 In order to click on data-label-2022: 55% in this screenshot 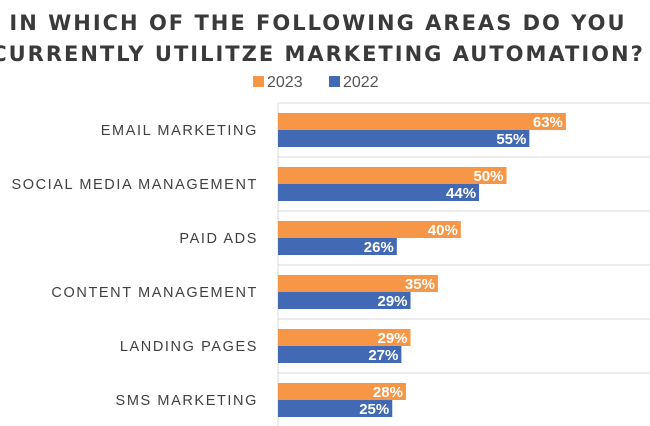, I will do `click(511, 139)`.